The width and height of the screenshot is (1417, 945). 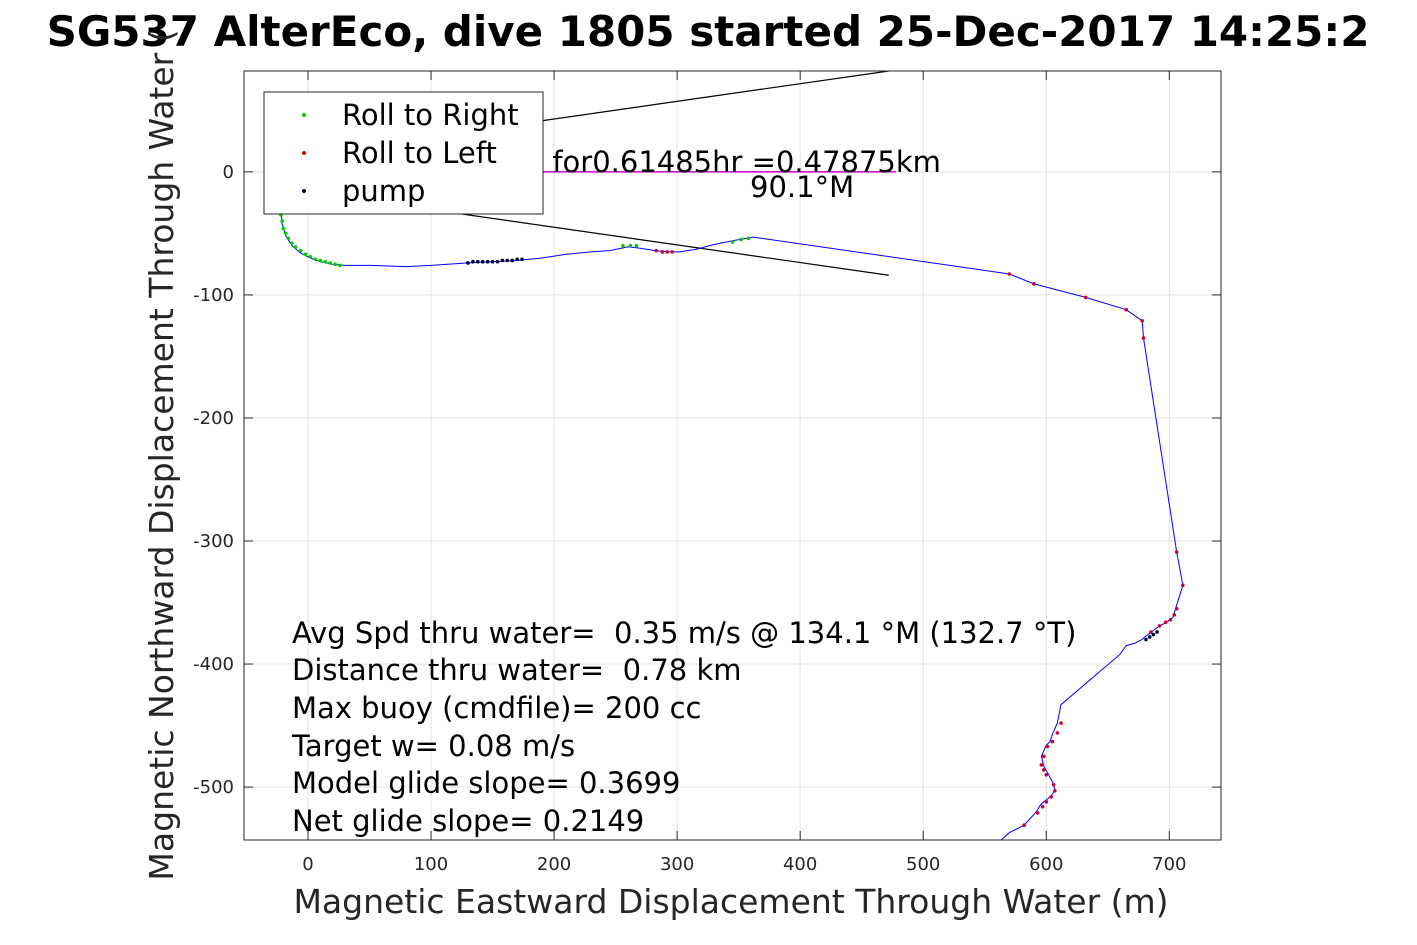 What do you see at coordinates (307, 864) in the screenshot?
I see `x-tick-label: 0` at bounding box center [307, 864].